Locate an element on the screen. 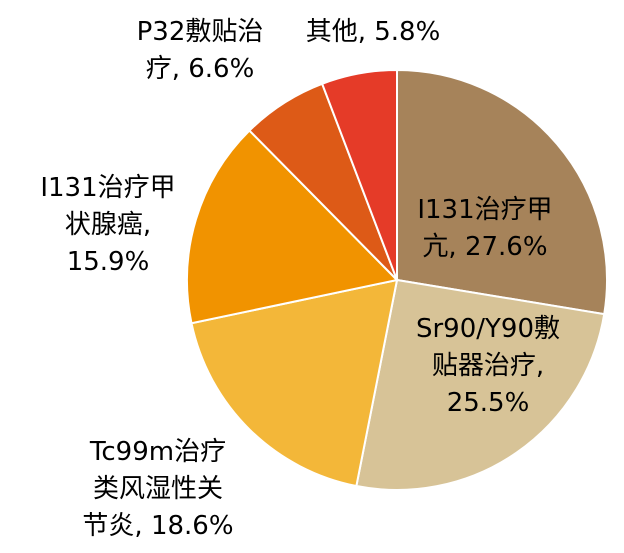 The image size is (624, 553). slice-label-2: Sr90/Y90敷贴器治疗, 25.5% is located at coordinates (488, 366).